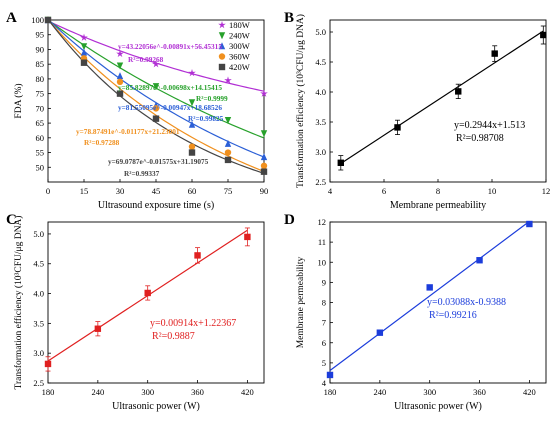 The image size is (550, 421). I want to click on y-tick-label: 9, so click(324, 282).